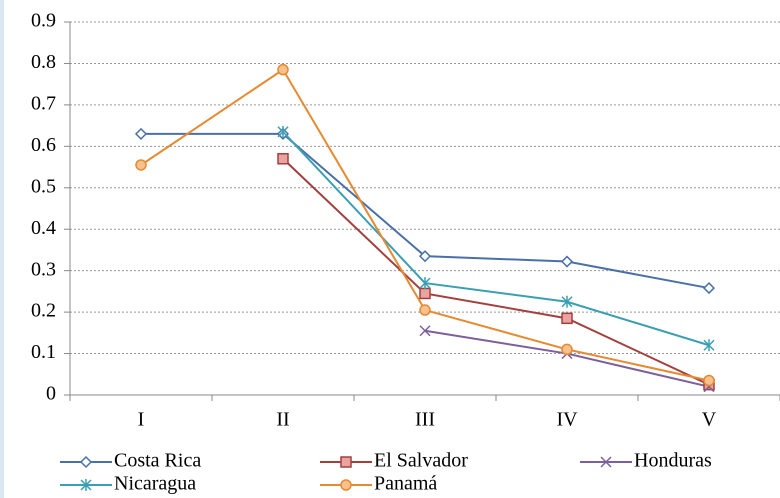 The width and height of the screenshot is (780, 498). What do you see at coordinates (43, 269) in the screenshot?
I see `y-tick-label: 0.3` at bounding box center [43, 269].